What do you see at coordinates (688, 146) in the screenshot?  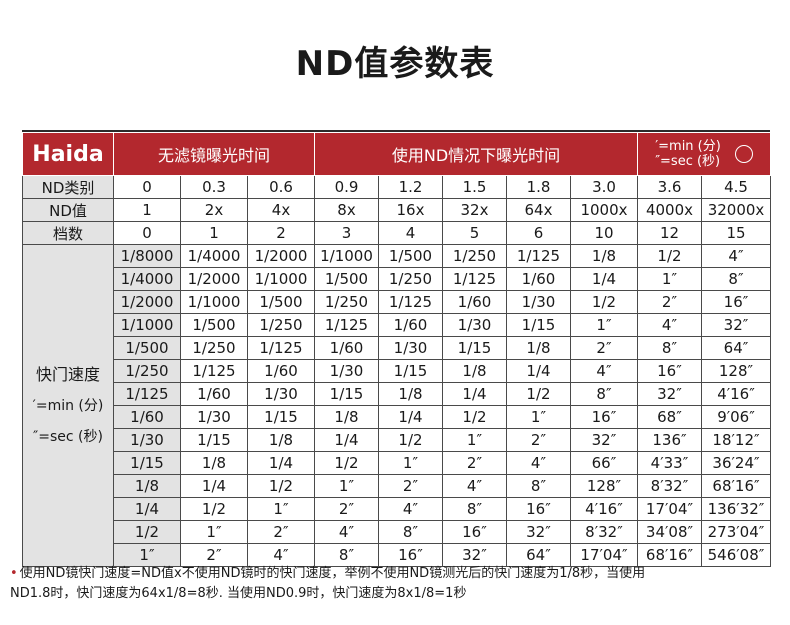 I see `unit-min-label: ′=min (分)` at bounding box center [688, 146].